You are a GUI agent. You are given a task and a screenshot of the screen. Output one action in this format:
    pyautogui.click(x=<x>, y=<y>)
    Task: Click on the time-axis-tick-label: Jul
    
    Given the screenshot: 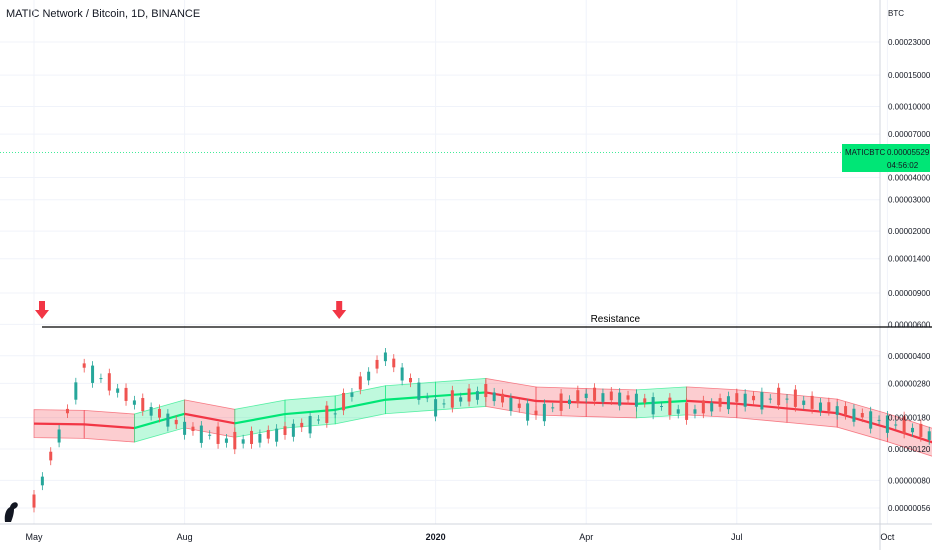 What is the action you would take?
    pyautogui.click(x=737, y=537)
    